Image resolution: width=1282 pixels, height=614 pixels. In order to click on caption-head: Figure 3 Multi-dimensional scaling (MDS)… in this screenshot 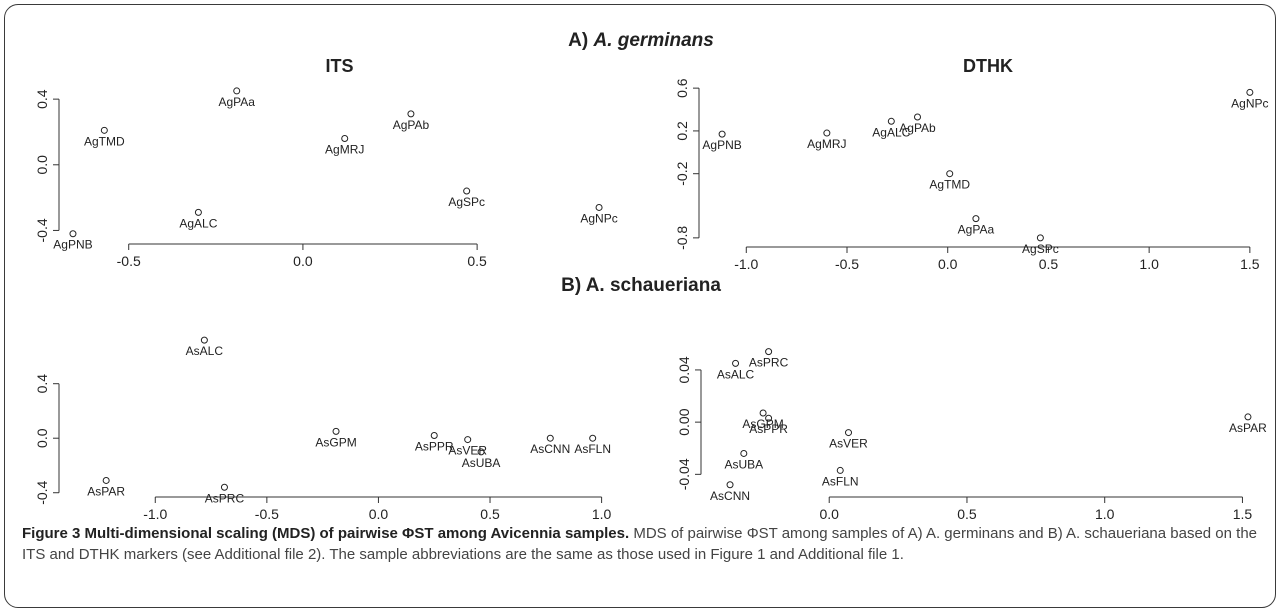, I will do `click(326, 533)`.